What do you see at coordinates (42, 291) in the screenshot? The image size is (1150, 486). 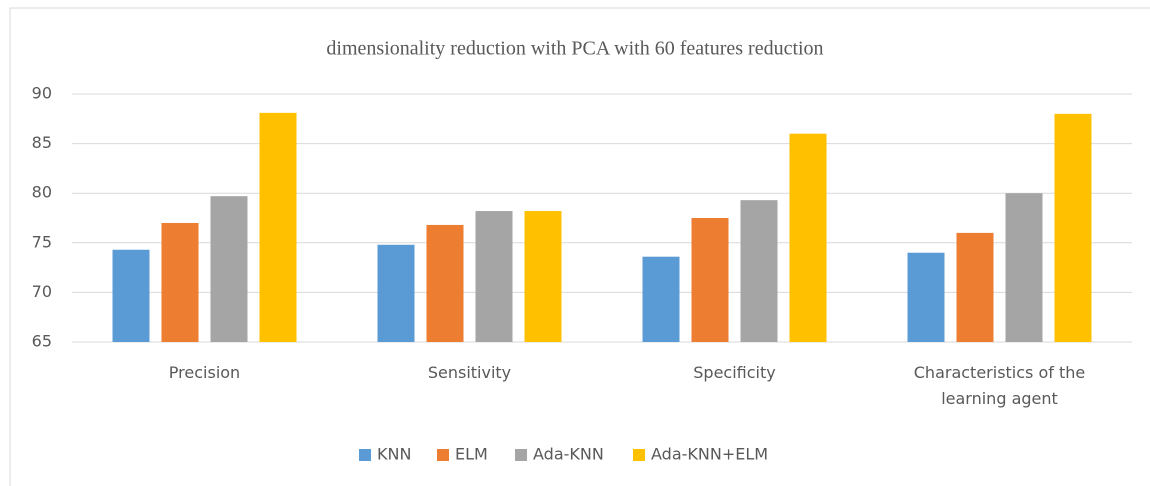 I see `y-tick-label: 70` at bounding box center [42, 291].